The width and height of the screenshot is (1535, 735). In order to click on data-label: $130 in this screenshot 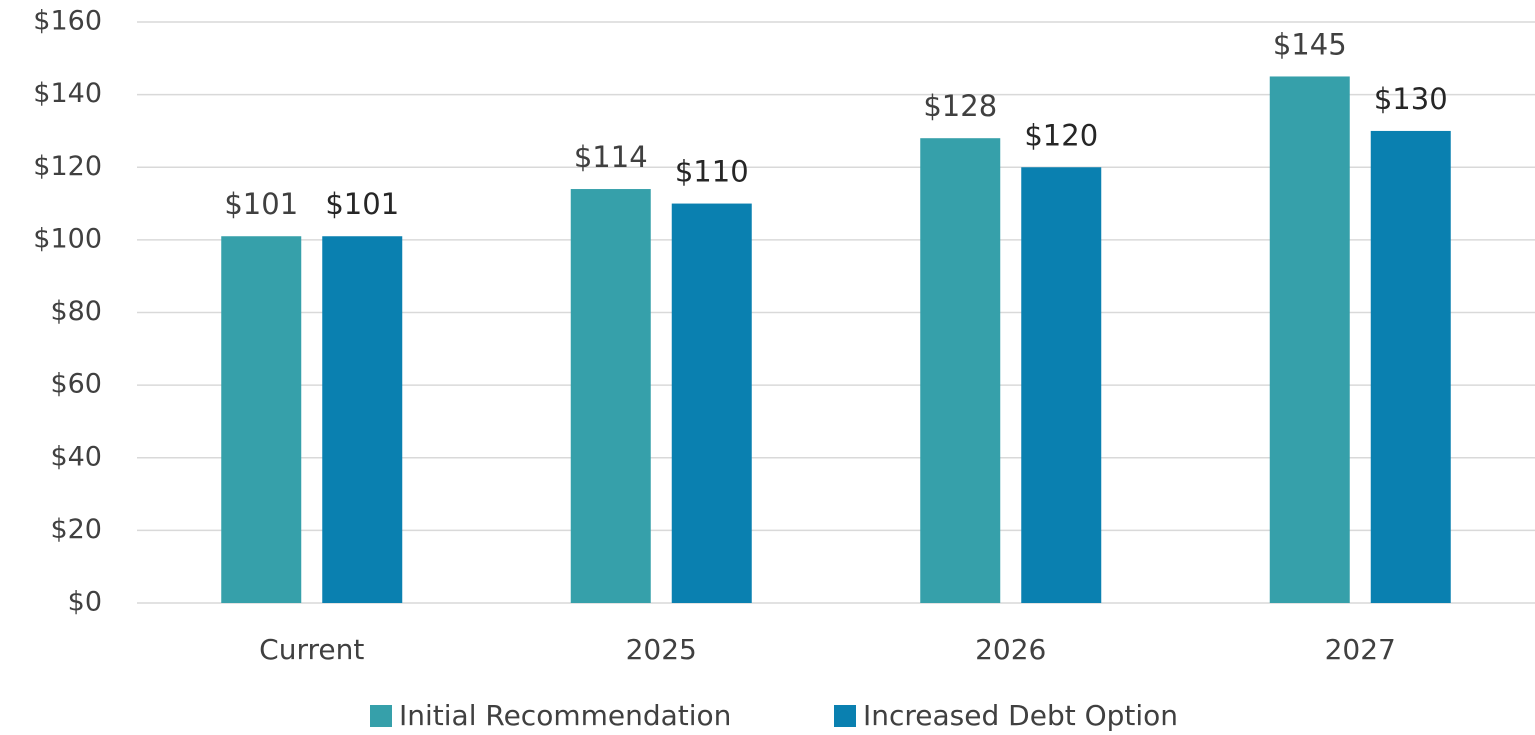, I will do `click(1411, 99)`.